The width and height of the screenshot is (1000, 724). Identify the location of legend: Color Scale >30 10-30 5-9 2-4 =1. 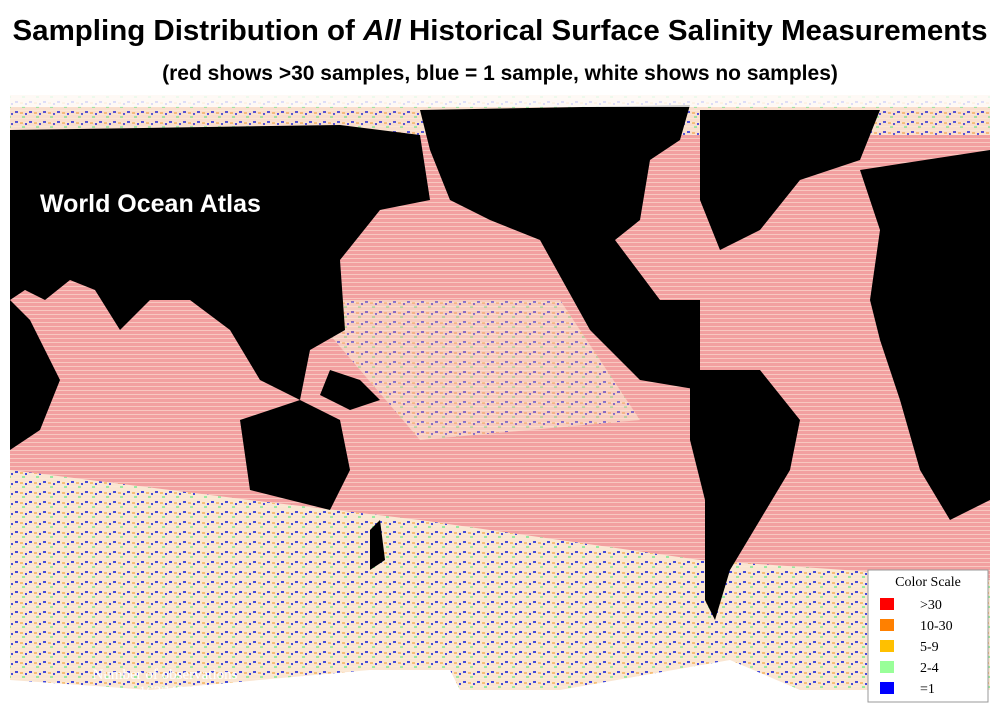
(928, 636).